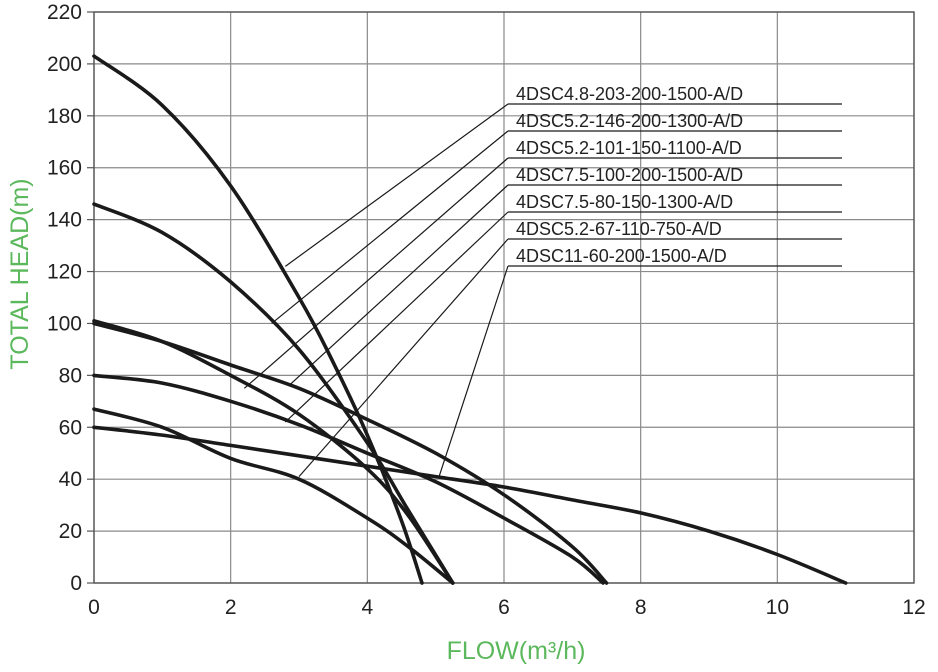  I want to click on x-tick-label: 2, so click(231, 607).